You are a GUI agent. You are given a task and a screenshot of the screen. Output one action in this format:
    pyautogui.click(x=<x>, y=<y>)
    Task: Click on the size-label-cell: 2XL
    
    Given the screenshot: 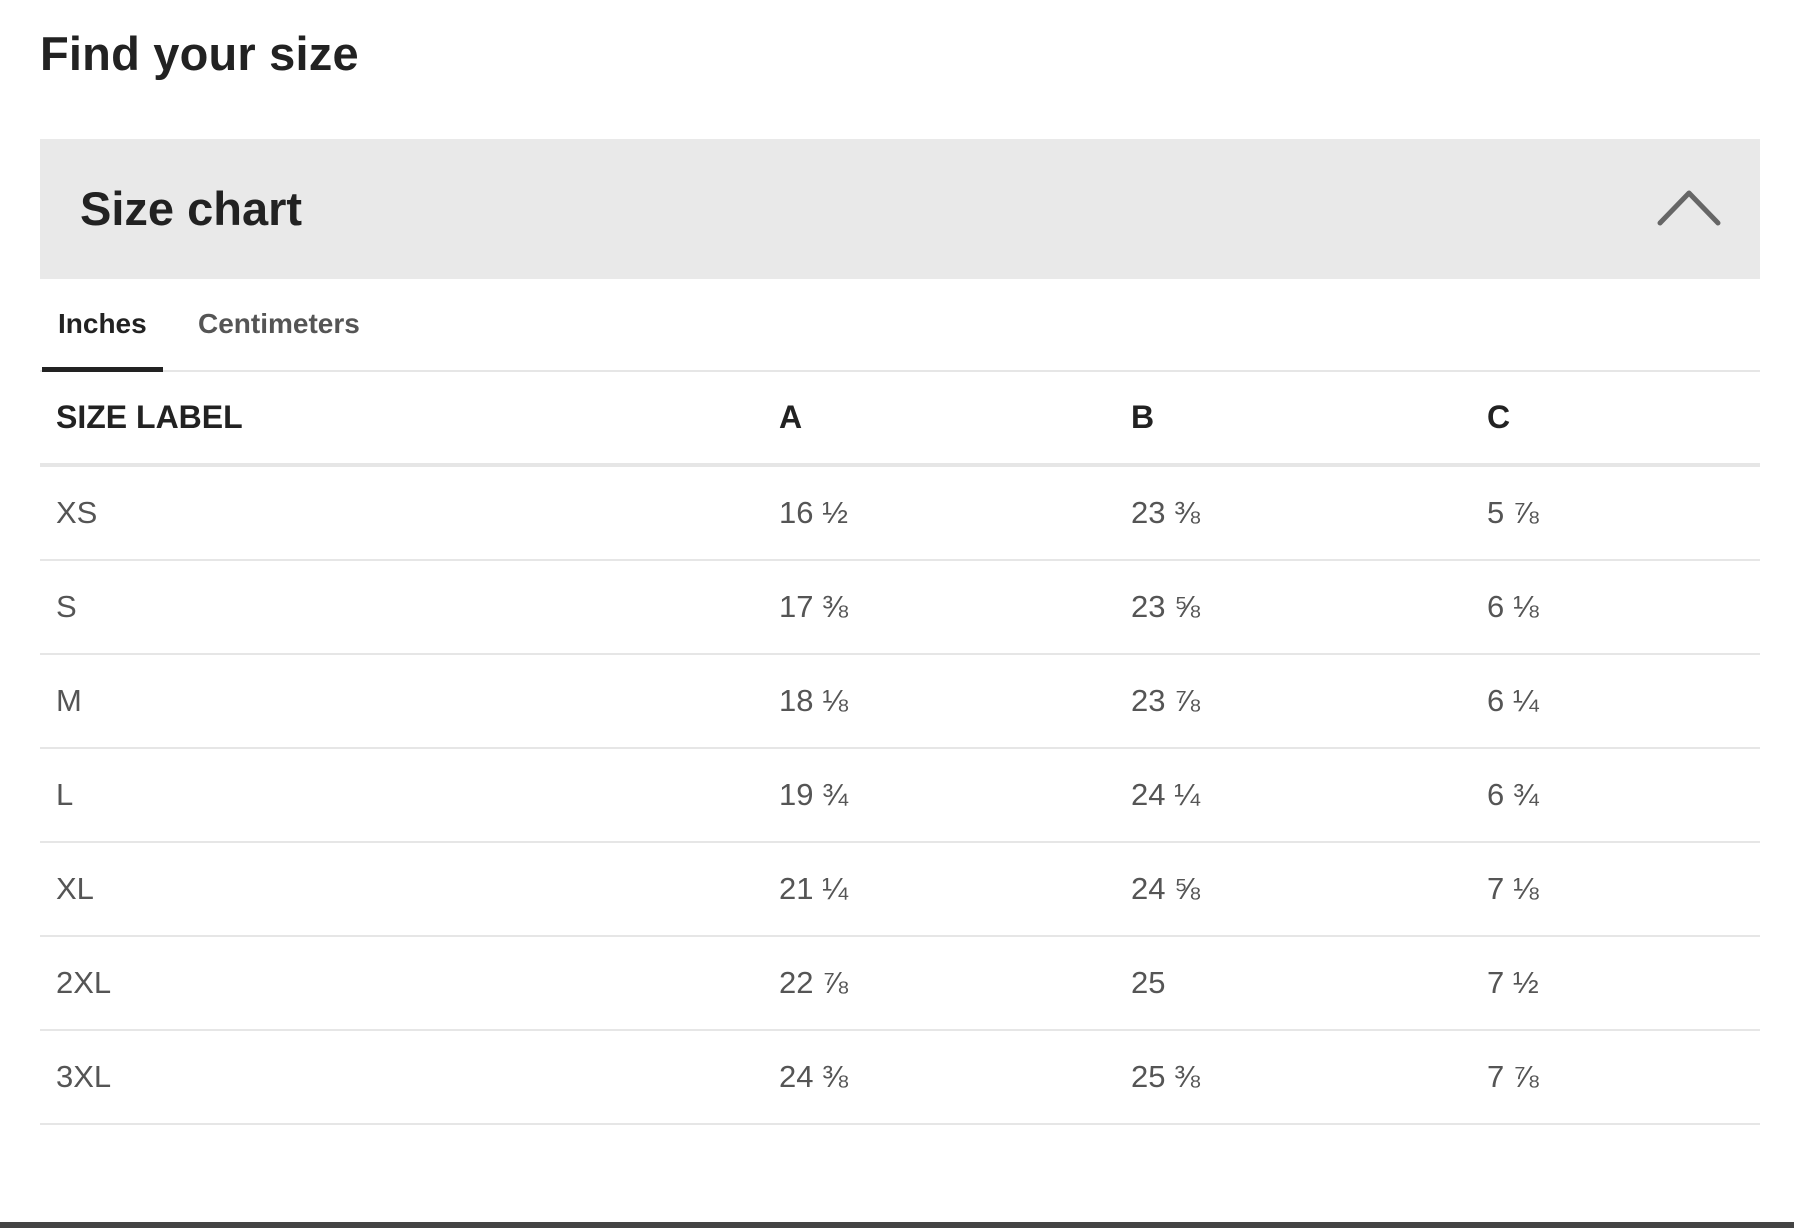 What is the action you would take?
    pyautogui.click(x=401, y=983)
    